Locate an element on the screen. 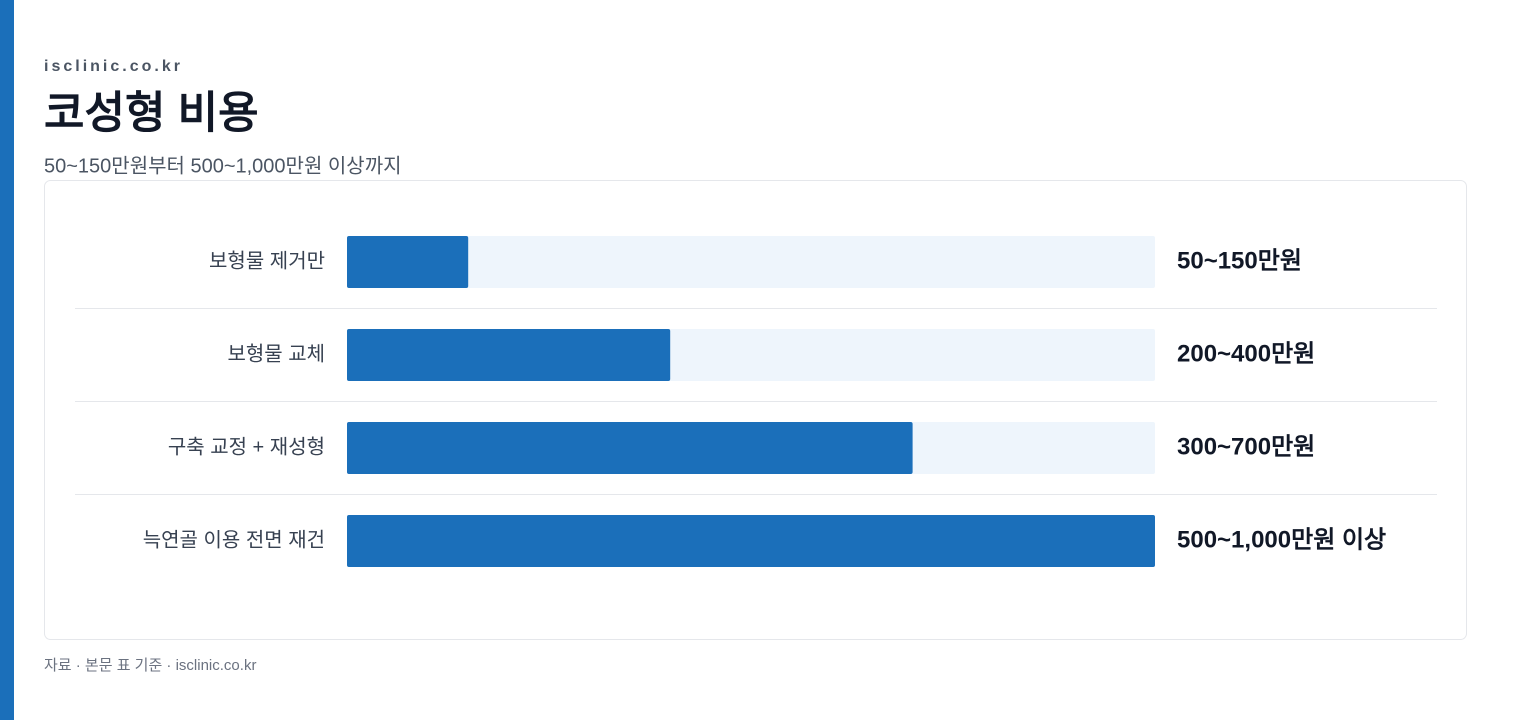  chart-title: 코성형 비용 is located at coordinates (151, 113).